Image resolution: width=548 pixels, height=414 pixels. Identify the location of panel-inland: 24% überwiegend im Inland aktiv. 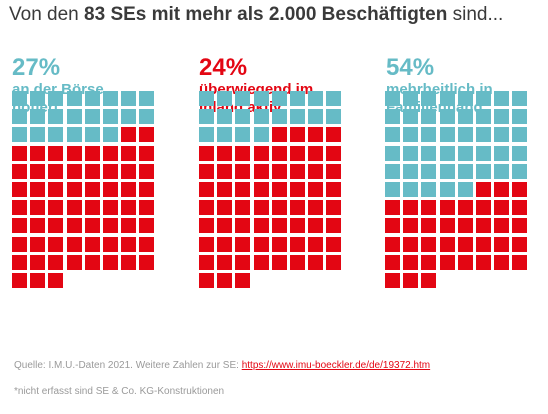
(256, 85).